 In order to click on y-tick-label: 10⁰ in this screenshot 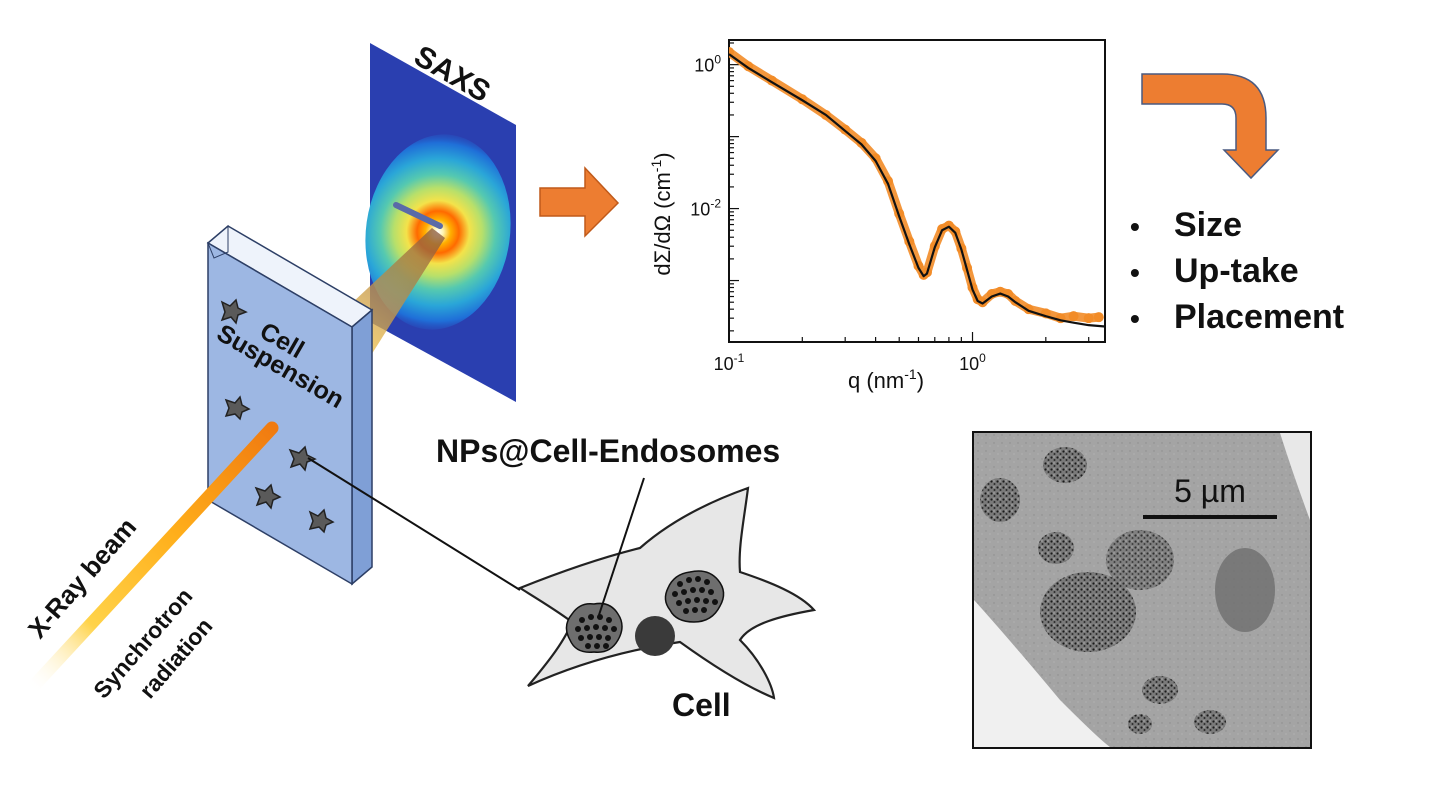, I will do `click(707, 64)`.